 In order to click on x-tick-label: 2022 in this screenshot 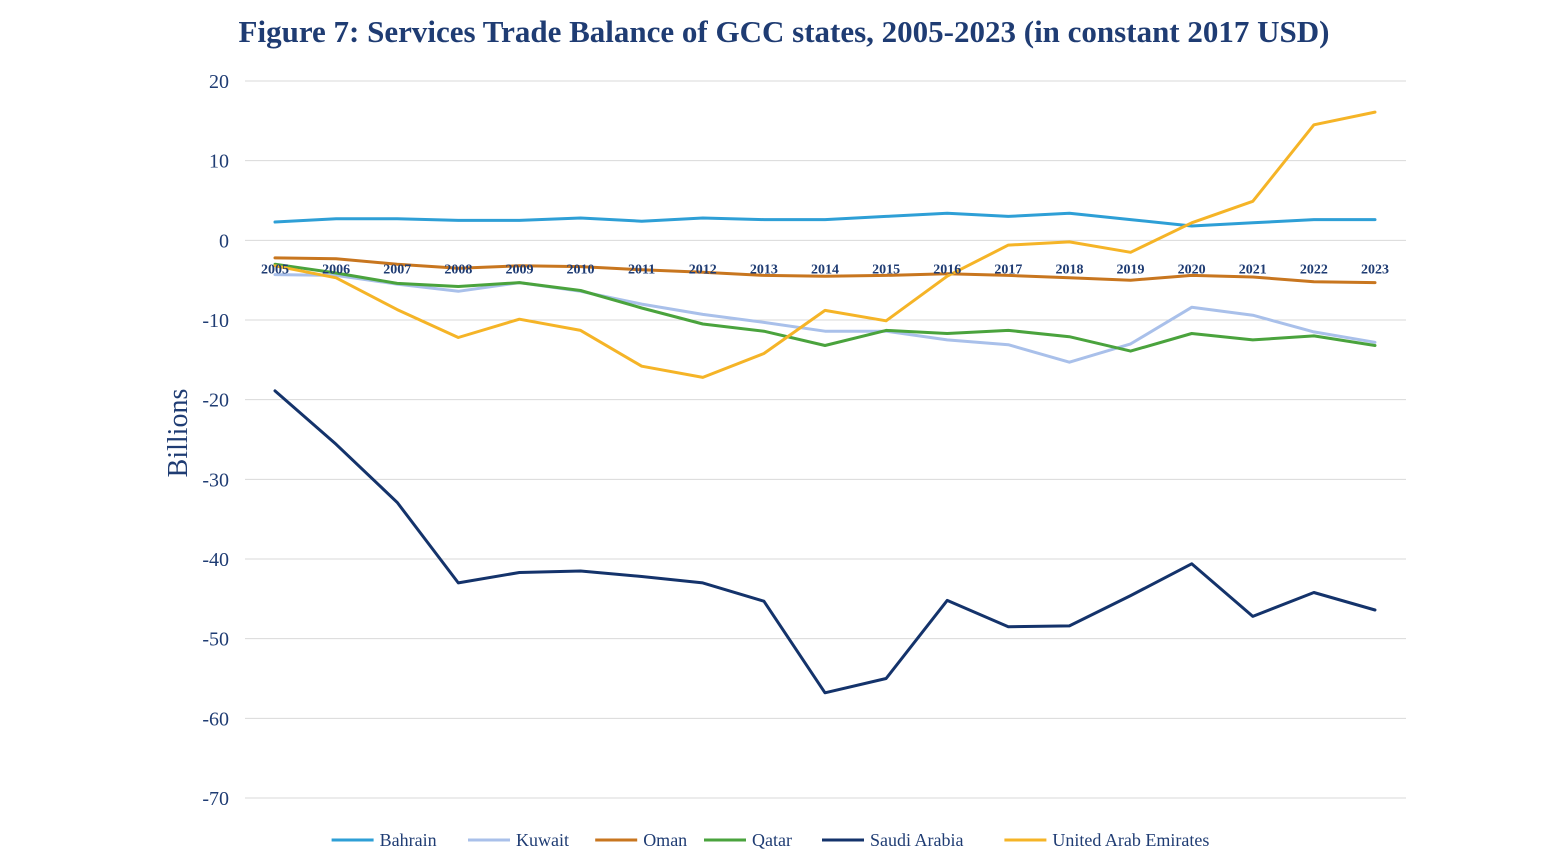, I will do `click(1314, 269)`.